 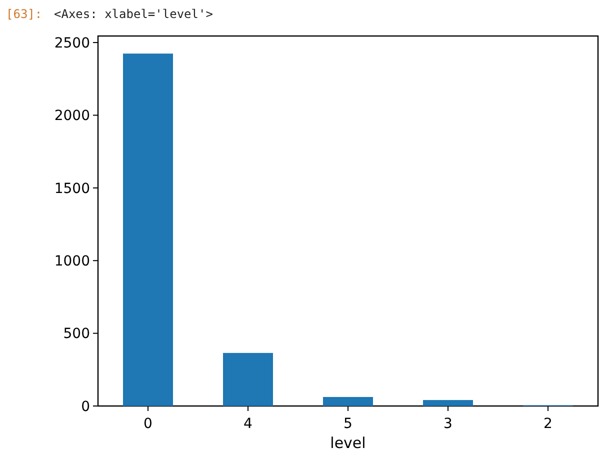 I want to click on x-axis-title: level, so click(x=348, y=443).